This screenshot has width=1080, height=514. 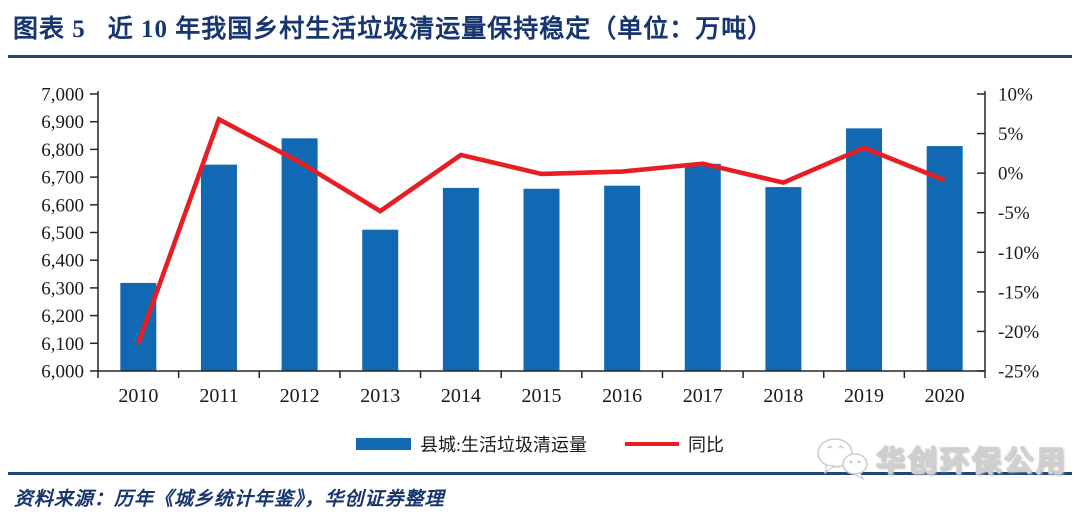 What do you see at coordinates (702, 267) in the screenshot?
I see `bar-2017` at bounding box center [702, 267].